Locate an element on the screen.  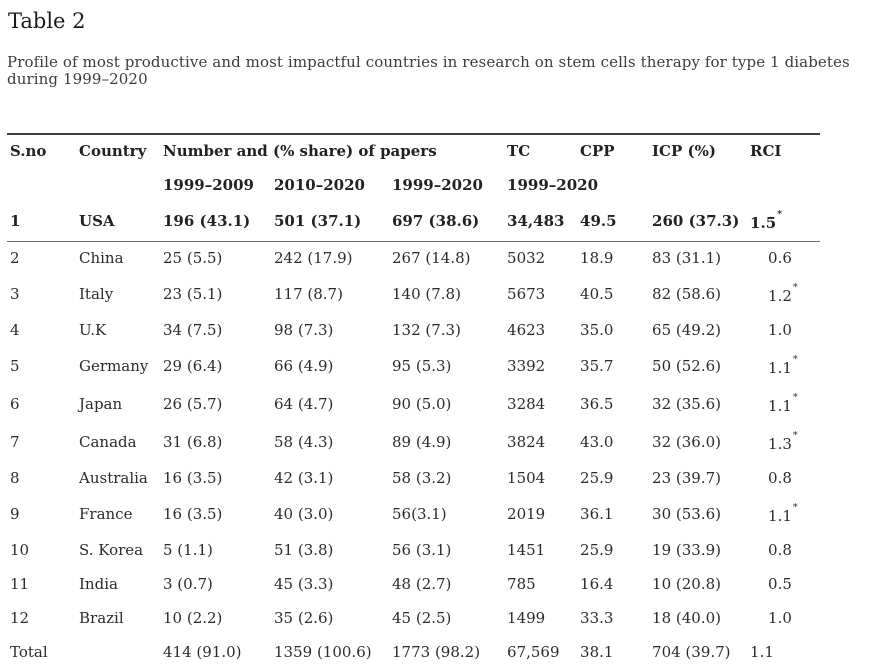
cell-papers-1999-2009: 23 (5.1) is located at coordinates (193, 294).